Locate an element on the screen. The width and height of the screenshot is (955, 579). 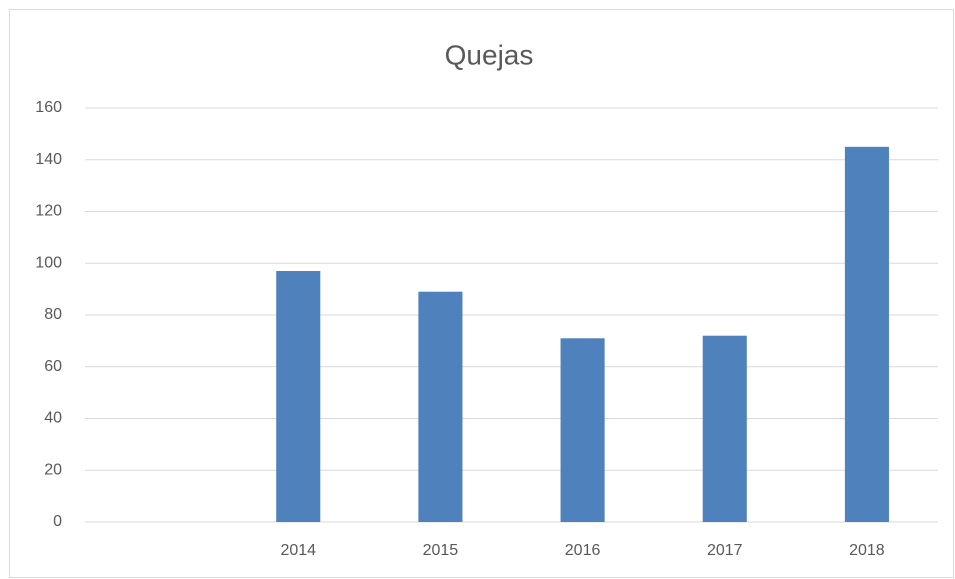
y-tick-label: 100 is located at coordinates (48, 262).